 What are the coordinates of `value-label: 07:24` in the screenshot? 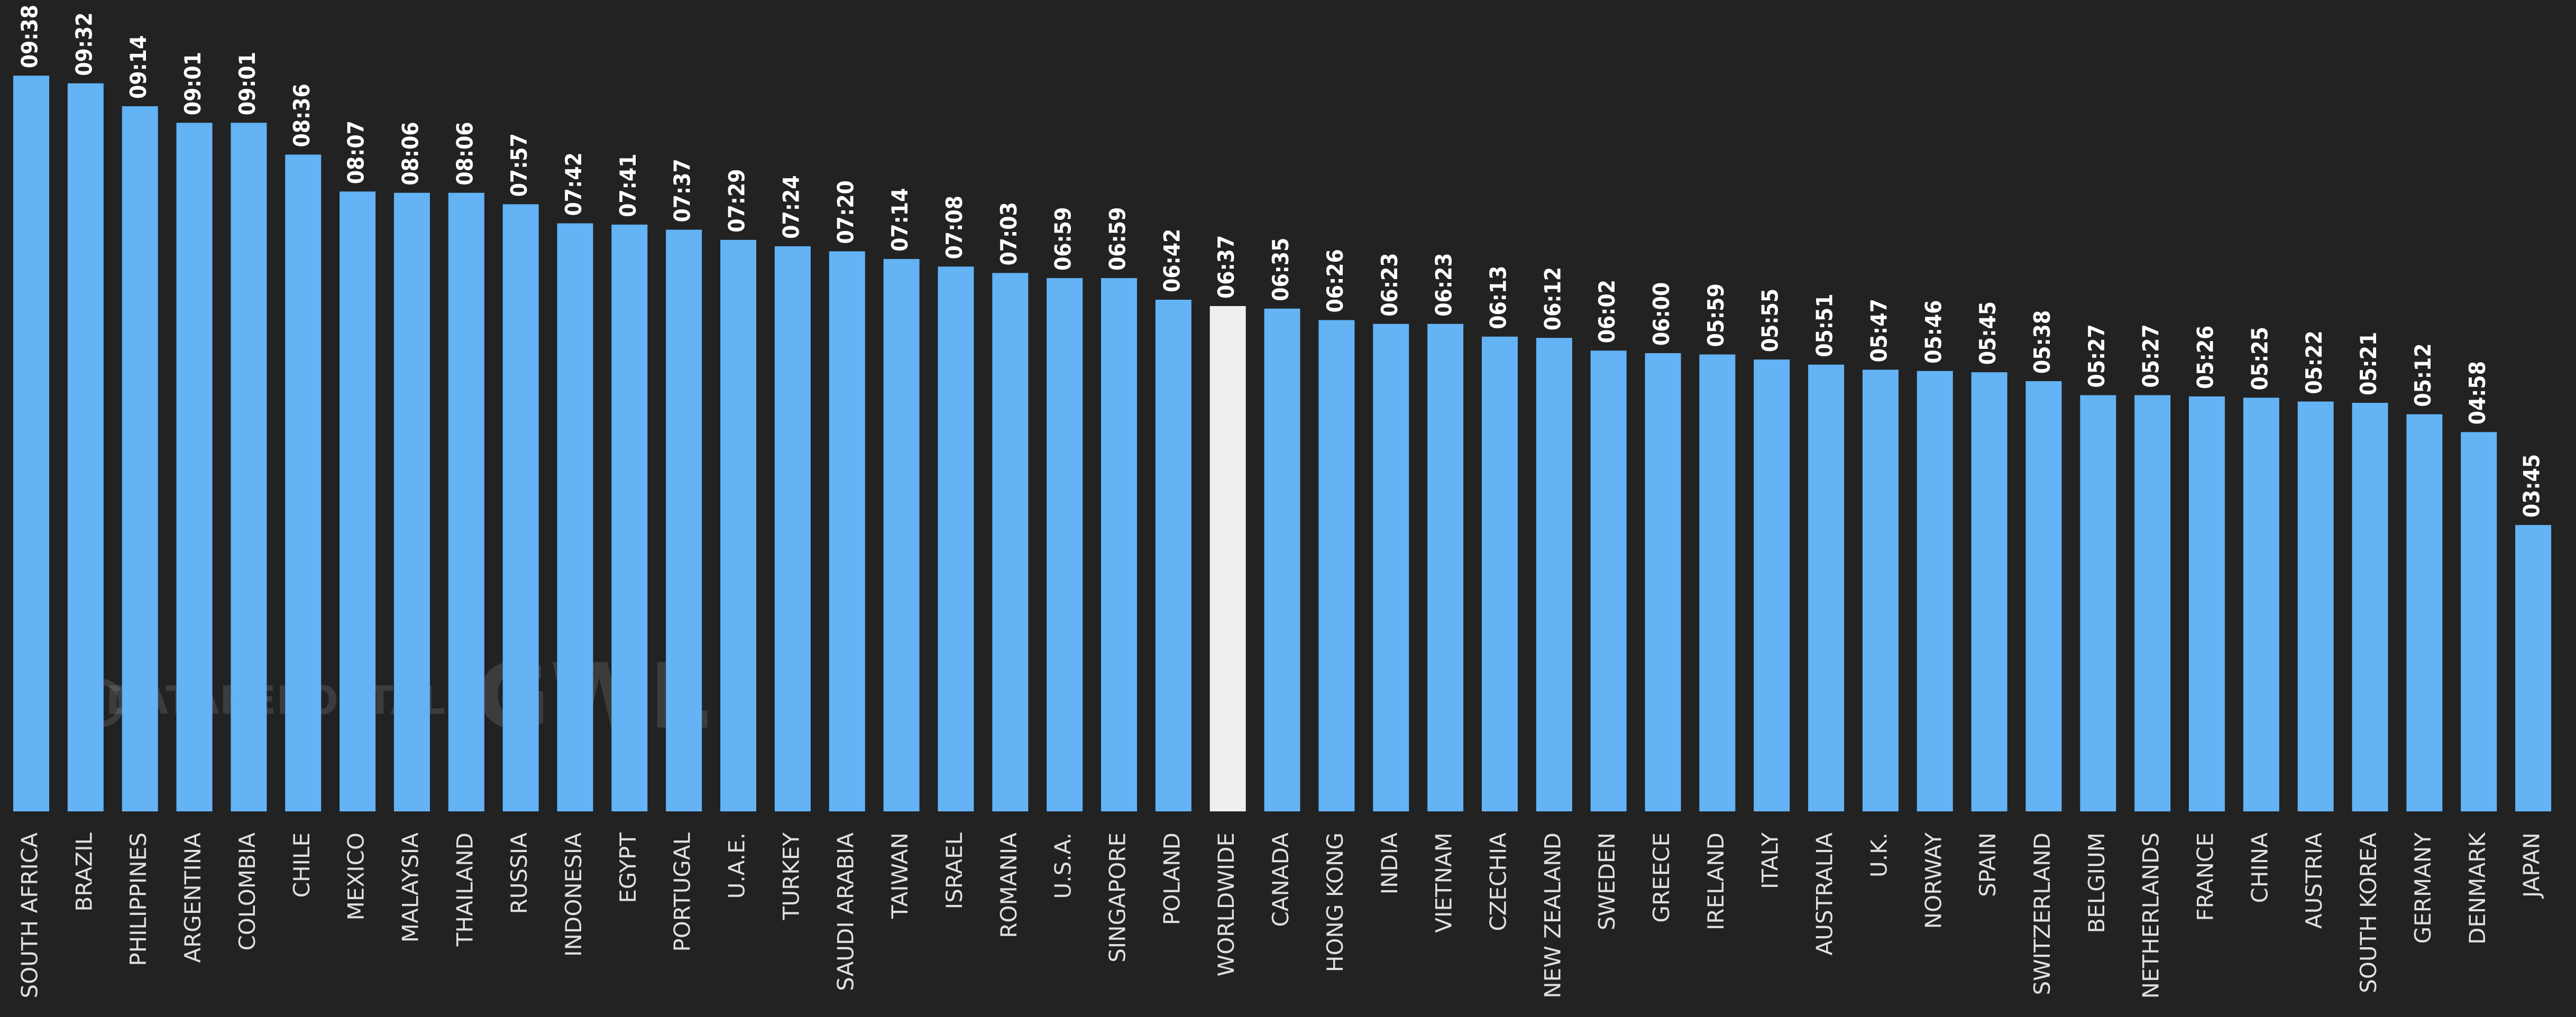 It's located at (791, 207).